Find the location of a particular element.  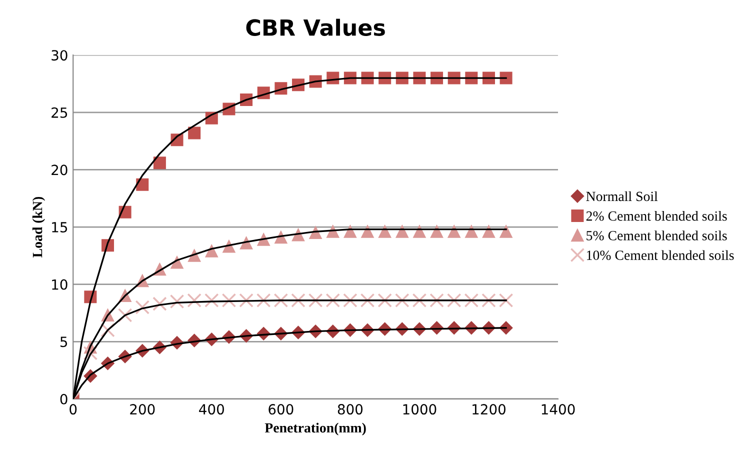

legend-label: Normall Soil is located at coordinates (622, 196).